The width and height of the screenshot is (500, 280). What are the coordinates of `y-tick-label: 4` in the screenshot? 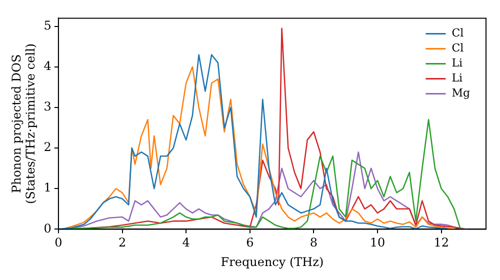 It's located at (48, 66).